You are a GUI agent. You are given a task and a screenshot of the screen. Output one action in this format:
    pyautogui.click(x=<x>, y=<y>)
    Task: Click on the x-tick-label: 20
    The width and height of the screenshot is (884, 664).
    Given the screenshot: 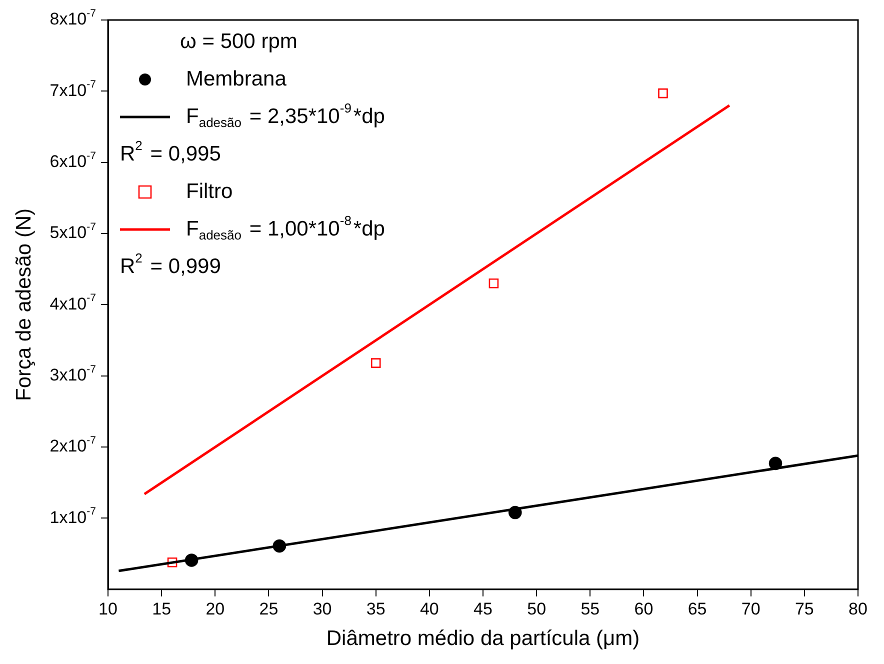 What is the action you would take?
    pyautogui.click(x=215, y=608)
    